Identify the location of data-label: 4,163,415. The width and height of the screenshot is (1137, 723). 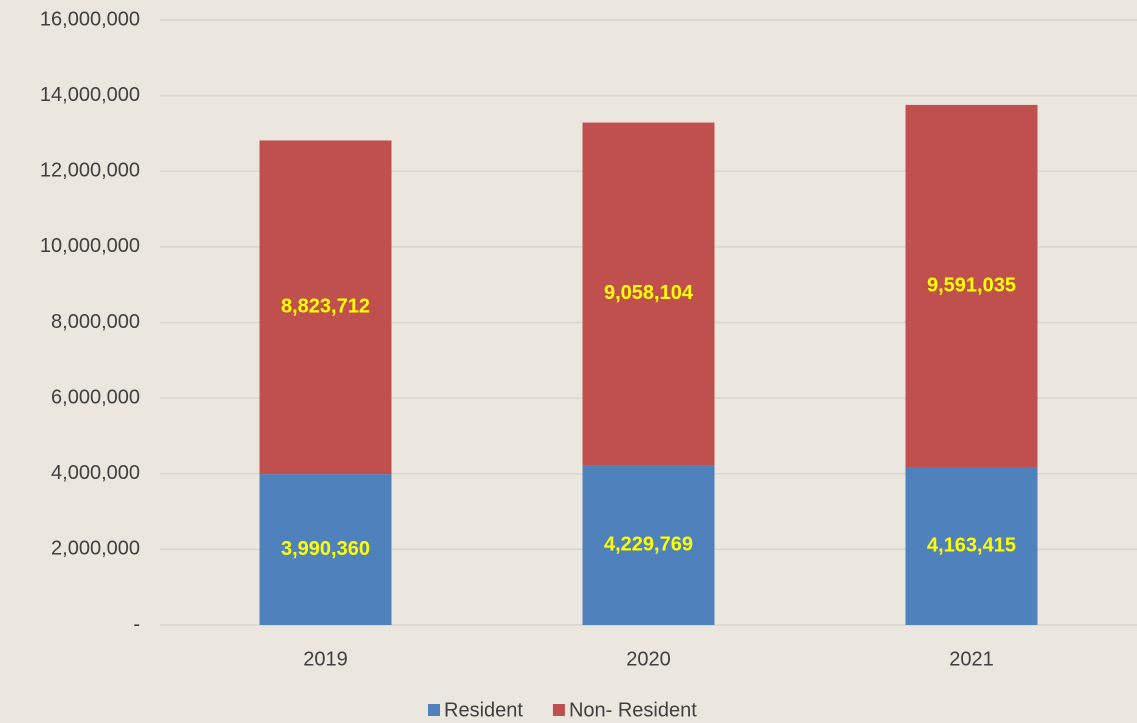
(971, 546).